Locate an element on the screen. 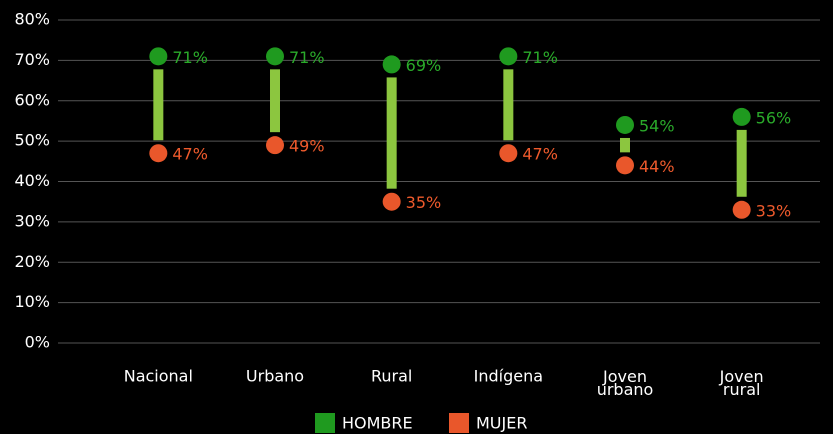 This screenshot has width=833, height=434. data-label: 56% is located at coordinates (774, 117).